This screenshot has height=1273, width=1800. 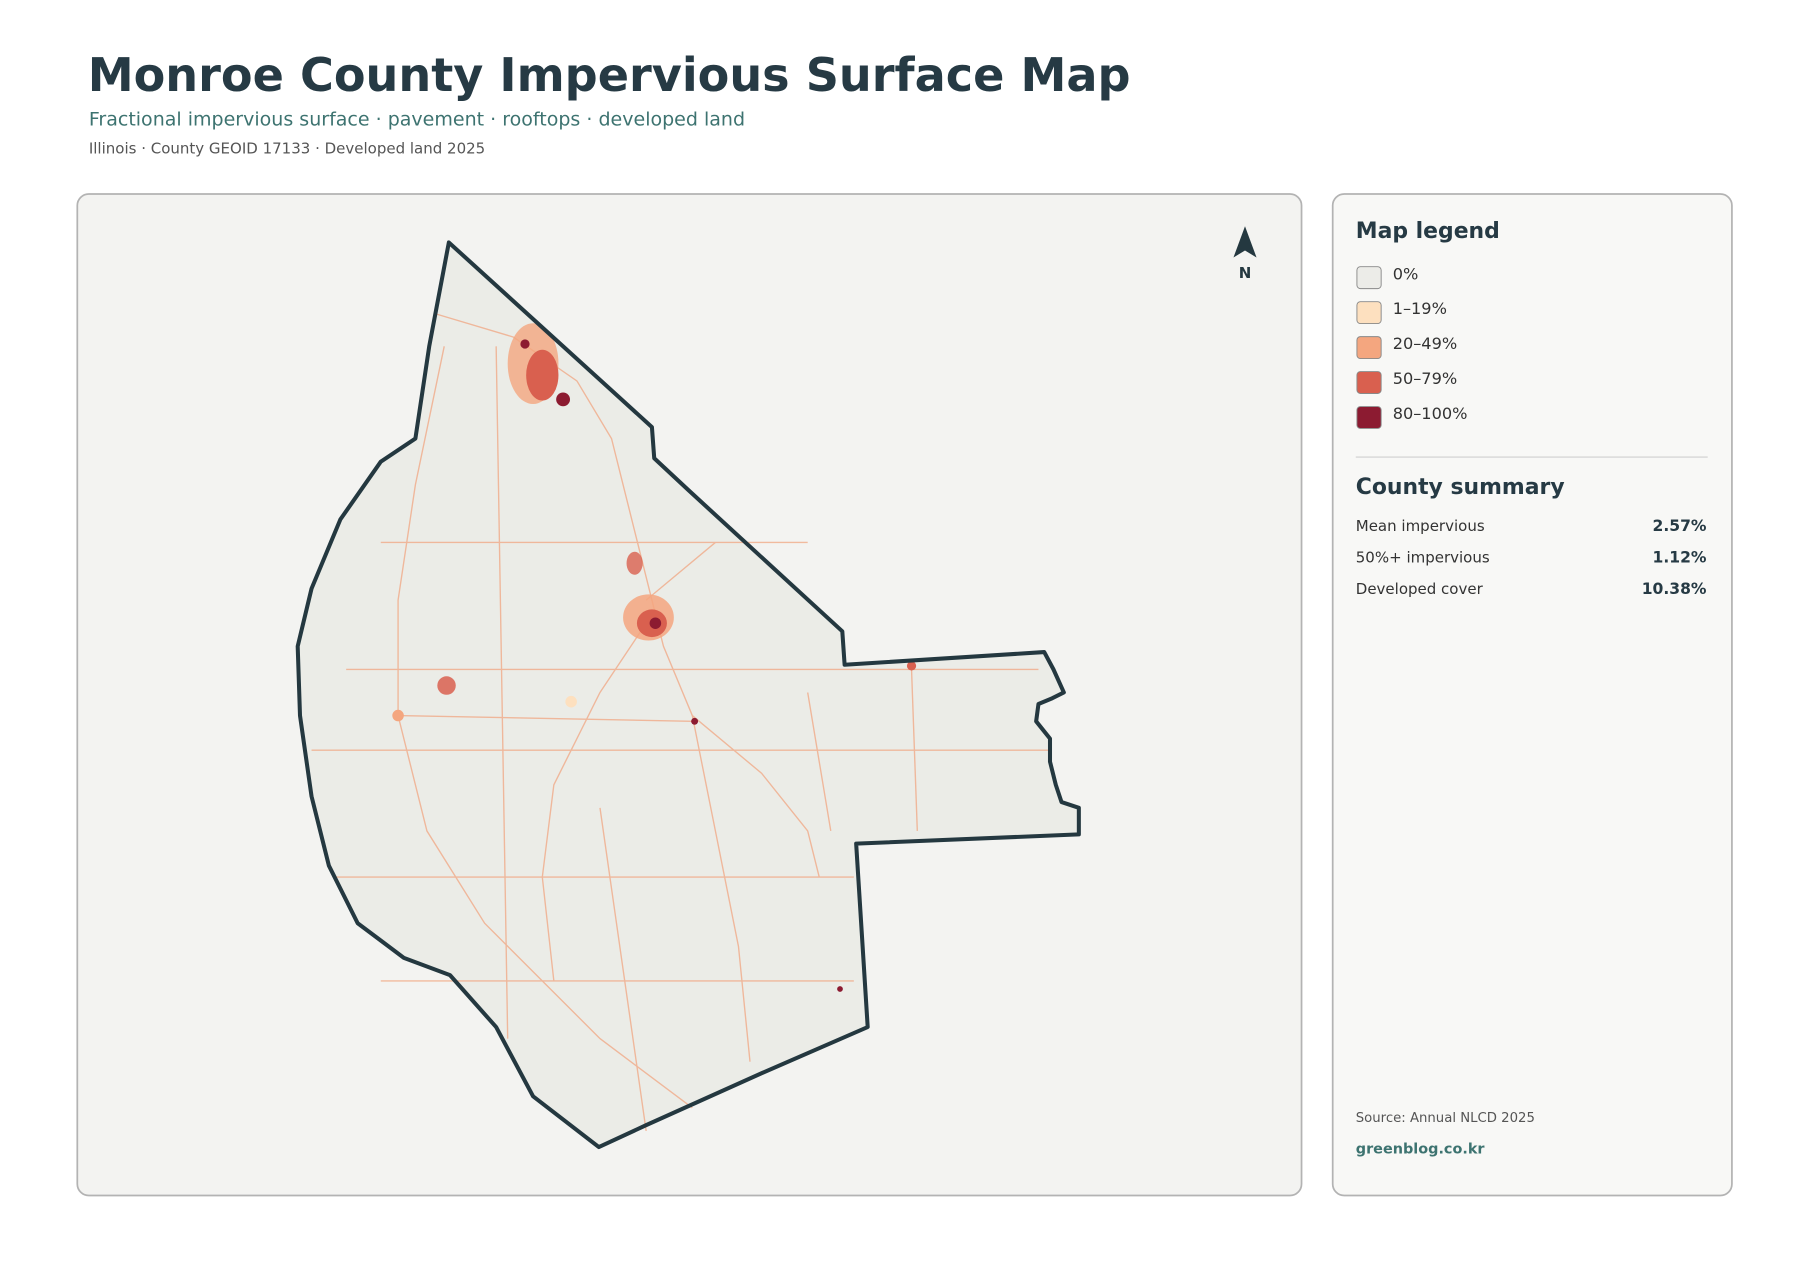 What do you see at coordinates (1420, 308) in the screenshot?
I see `legend-label: 1–19%` at bounding box center [1420, 308].